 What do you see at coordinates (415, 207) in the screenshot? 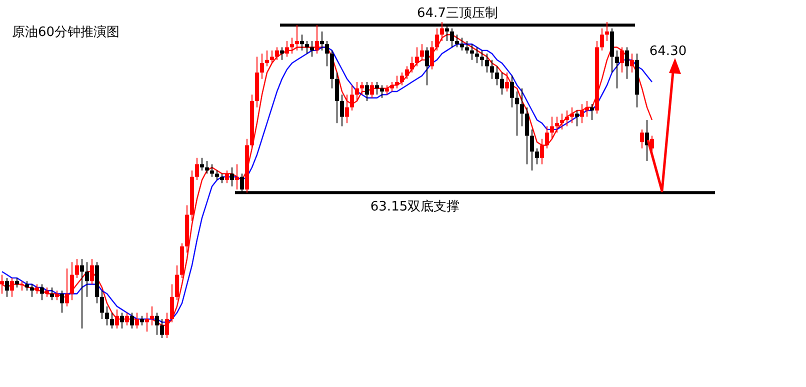
I see `ref-line-label: 63.15双底支撑` at bounding box center [415, 207].